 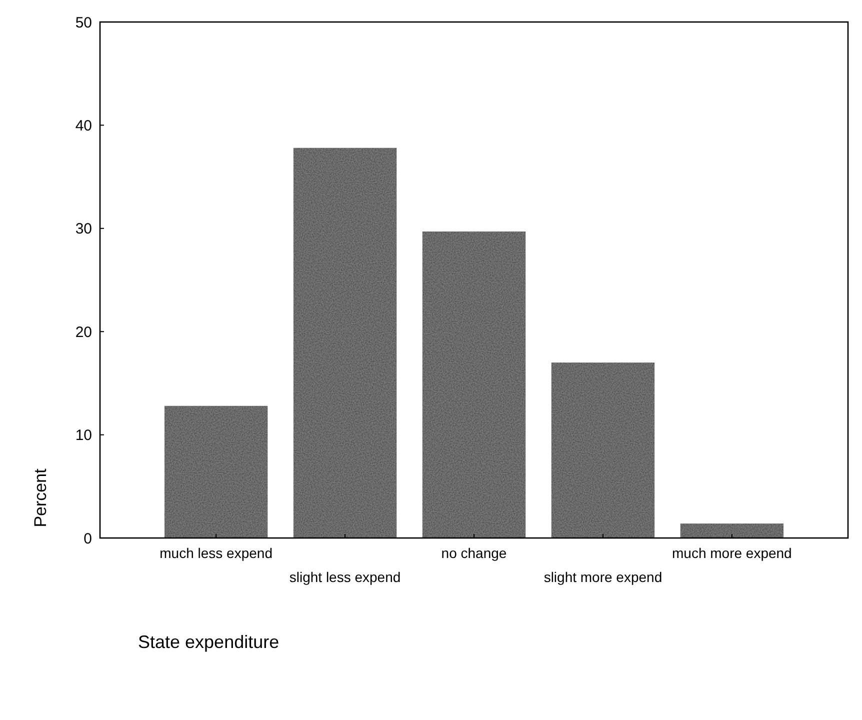 What do you see at coordinates (209, 642) in the screenshot?
I see `x-axis-title: State expenditure` at bounding box center [209, 642].